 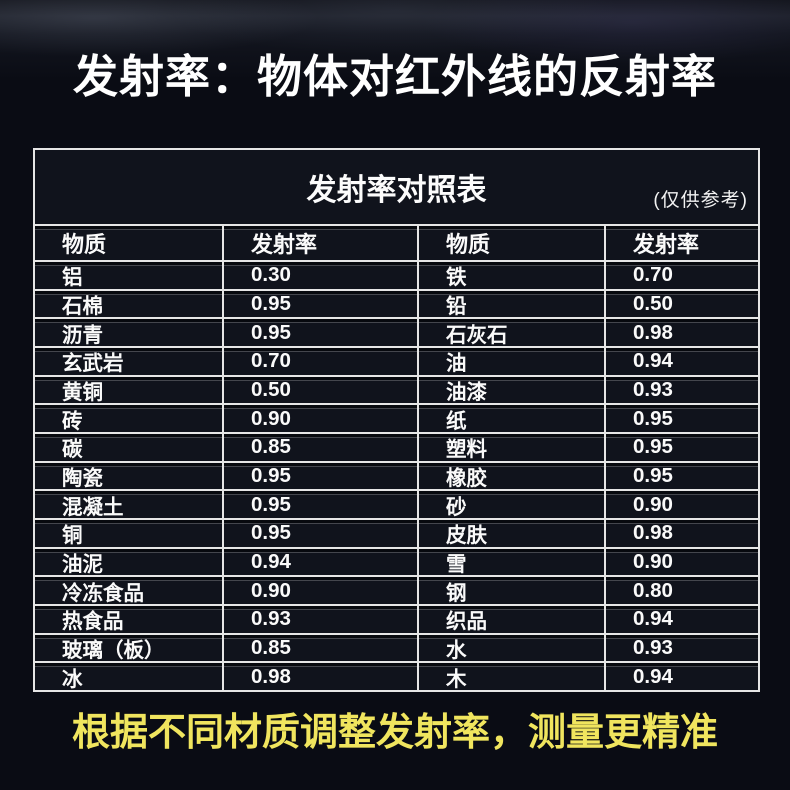 I want to click on material-name: 砂, so click(x=510, y=504).